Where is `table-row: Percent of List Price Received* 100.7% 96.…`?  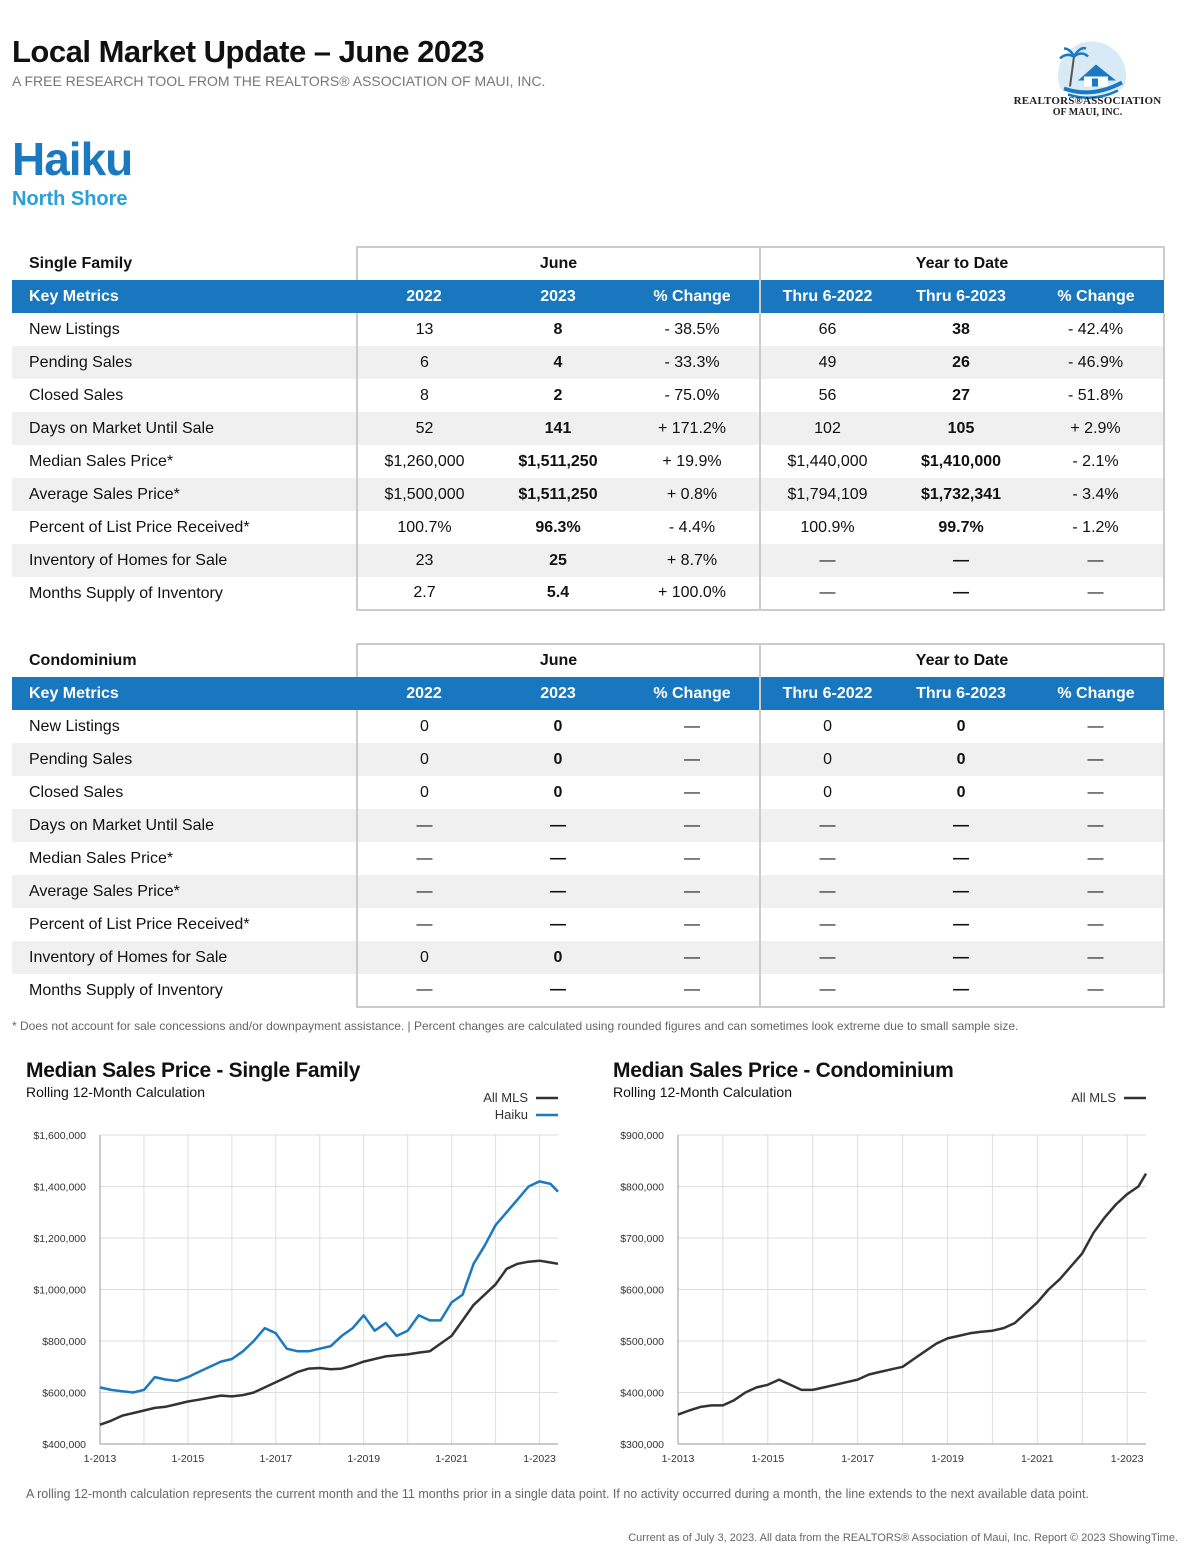
table-row: Percent of List Price Received* 100.7% 96.… is located at coordinates (589, 527).